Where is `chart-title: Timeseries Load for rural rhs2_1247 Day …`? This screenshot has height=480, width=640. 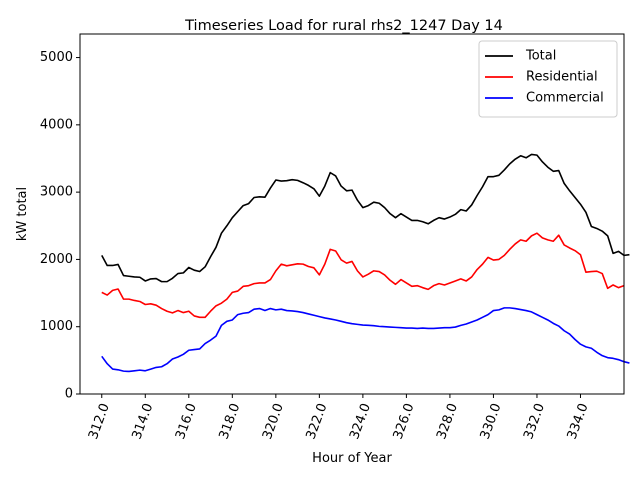
chart-title: Timeseries Load for rural rhs2_1247 Day … is located at coordinates (343, 26).